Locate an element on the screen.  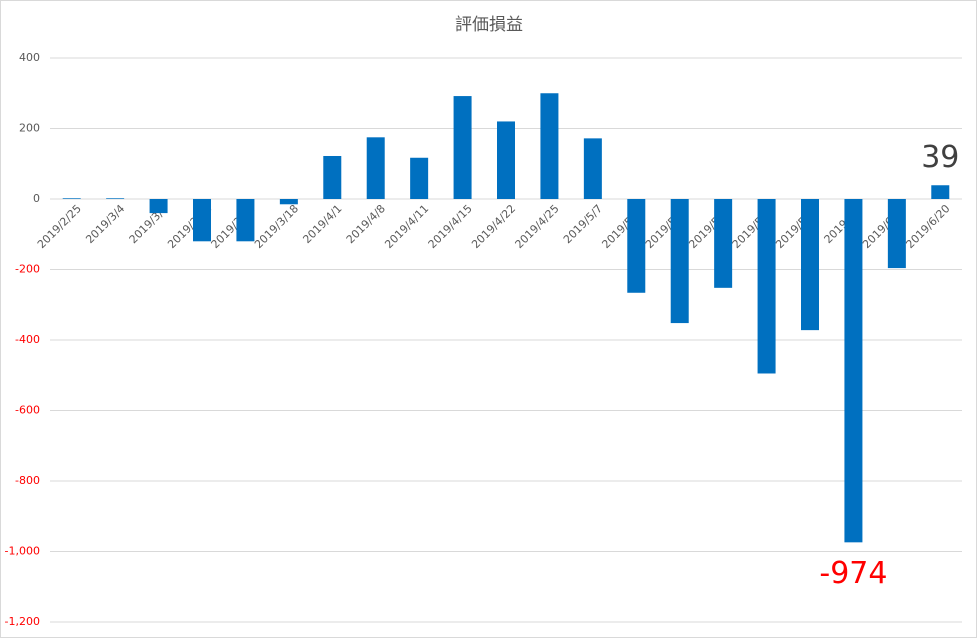
y-tick-label: -1,200 is located at coordinates (22, 621).